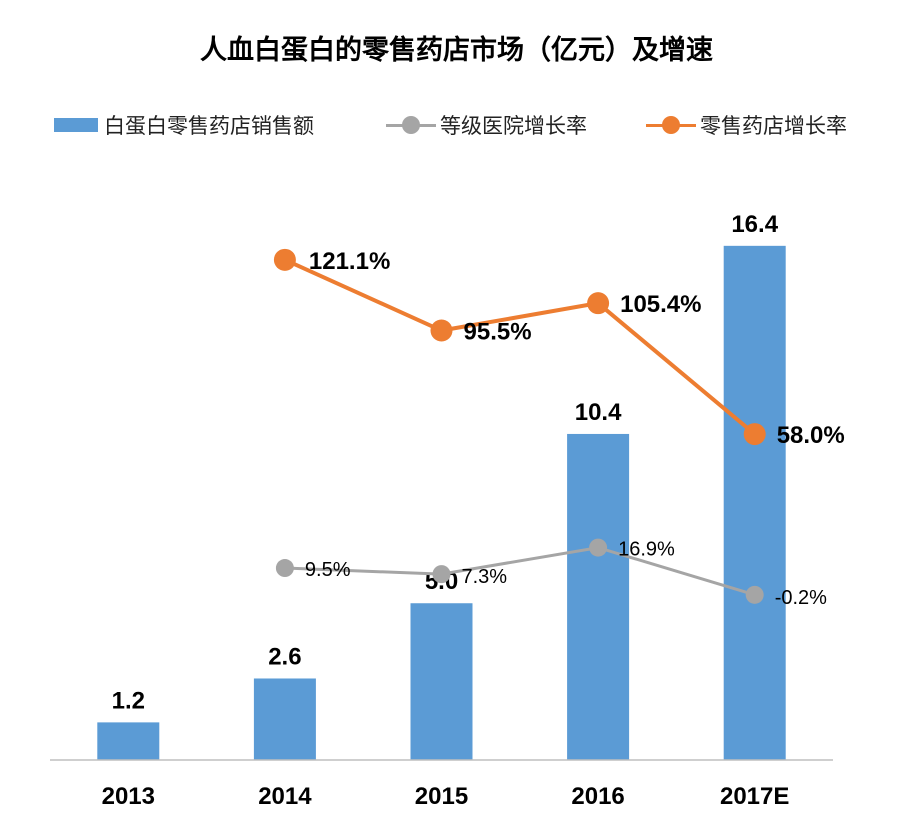  What do you see at coordinates (754, 224) in the screenshot?
I see `bar-value-label: 16.4` at bounding box center [754, 224].